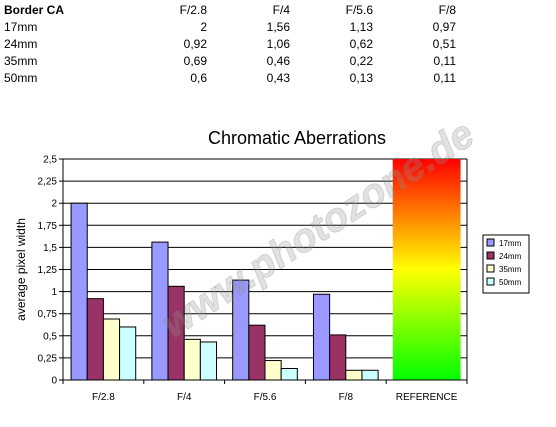 The image size is (556, 427). What do you see at coordinates (289, 374) in the screenshot?
I see `bar-50mm-F/5.6` at bounding box center [289, 374].